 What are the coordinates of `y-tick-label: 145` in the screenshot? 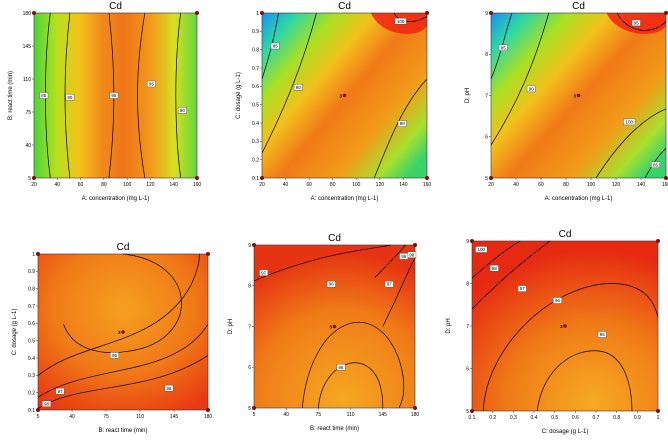 It's located at (27, 47).